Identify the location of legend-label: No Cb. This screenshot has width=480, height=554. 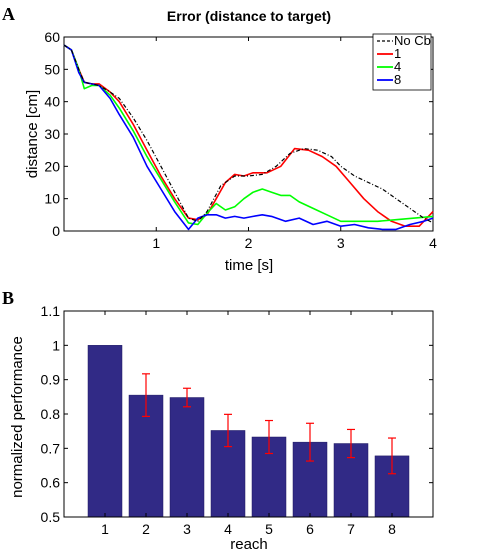
(412, 40).